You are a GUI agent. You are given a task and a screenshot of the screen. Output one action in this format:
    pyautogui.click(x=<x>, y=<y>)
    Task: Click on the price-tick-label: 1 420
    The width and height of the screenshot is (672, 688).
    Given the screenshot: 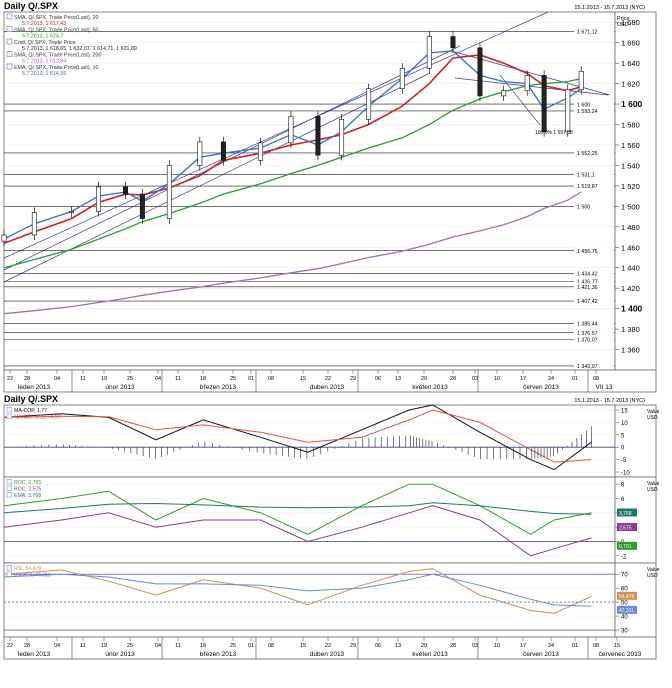 What is the action you would take?
    pyautogui.click(x=630, y=288)
    